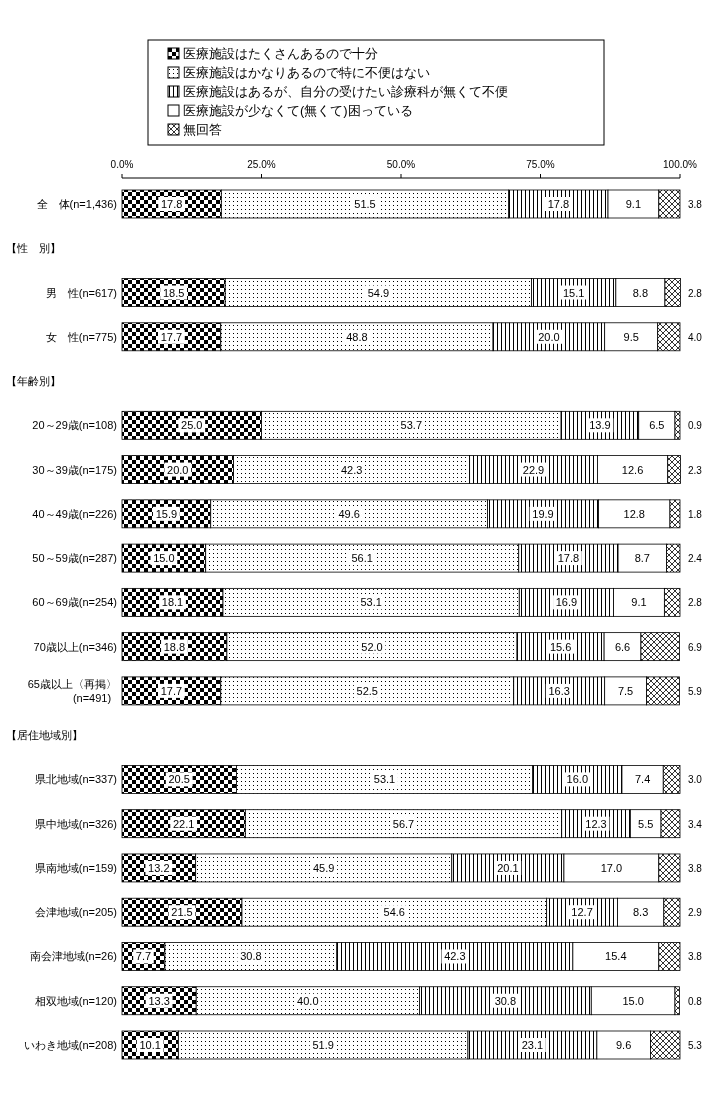 The image size is (714, 1094). I want to click on data-label: 7.5, so click(625, 690).